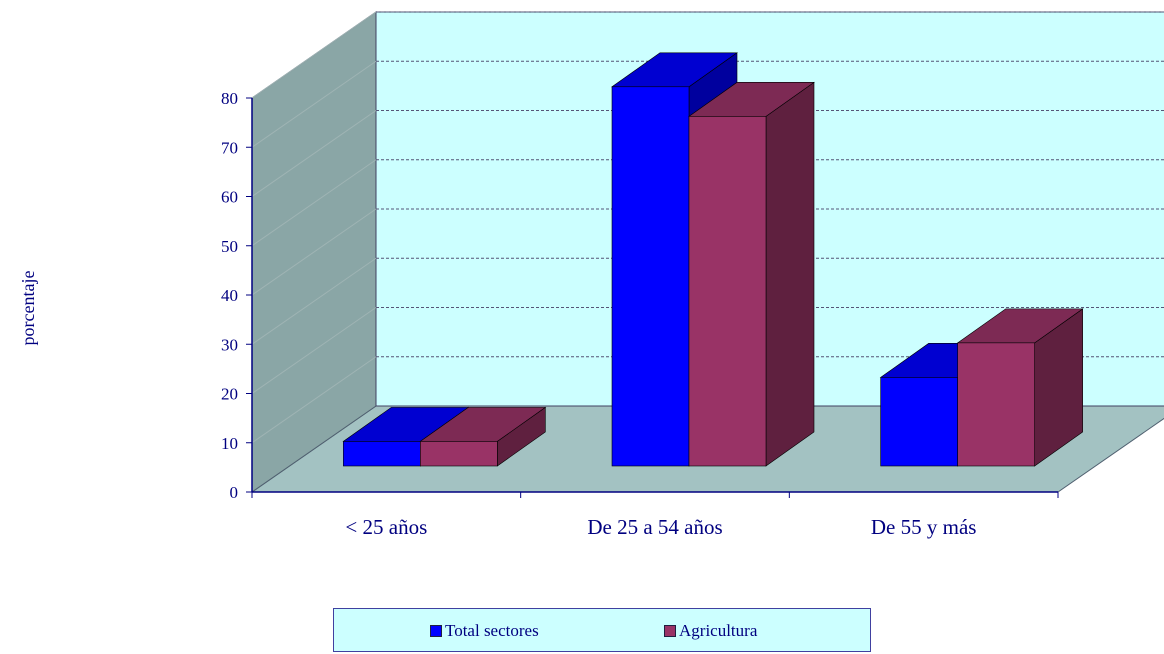 The height and width of the screenshot is (654, 1164). I want to click on legend: Total sectores Agricultura, so click(602, 630).